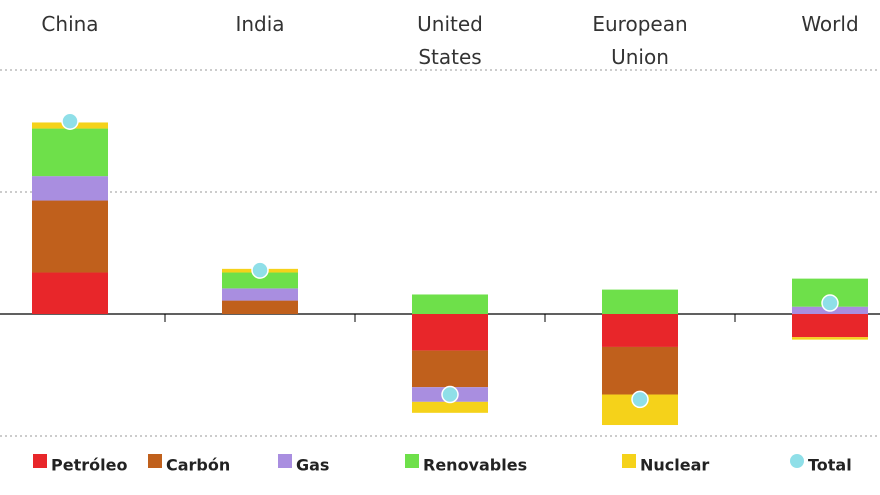  Describe the element at coordinates (89, 465) in the screenshot. I see `legend-label: Petróleo` at that location.